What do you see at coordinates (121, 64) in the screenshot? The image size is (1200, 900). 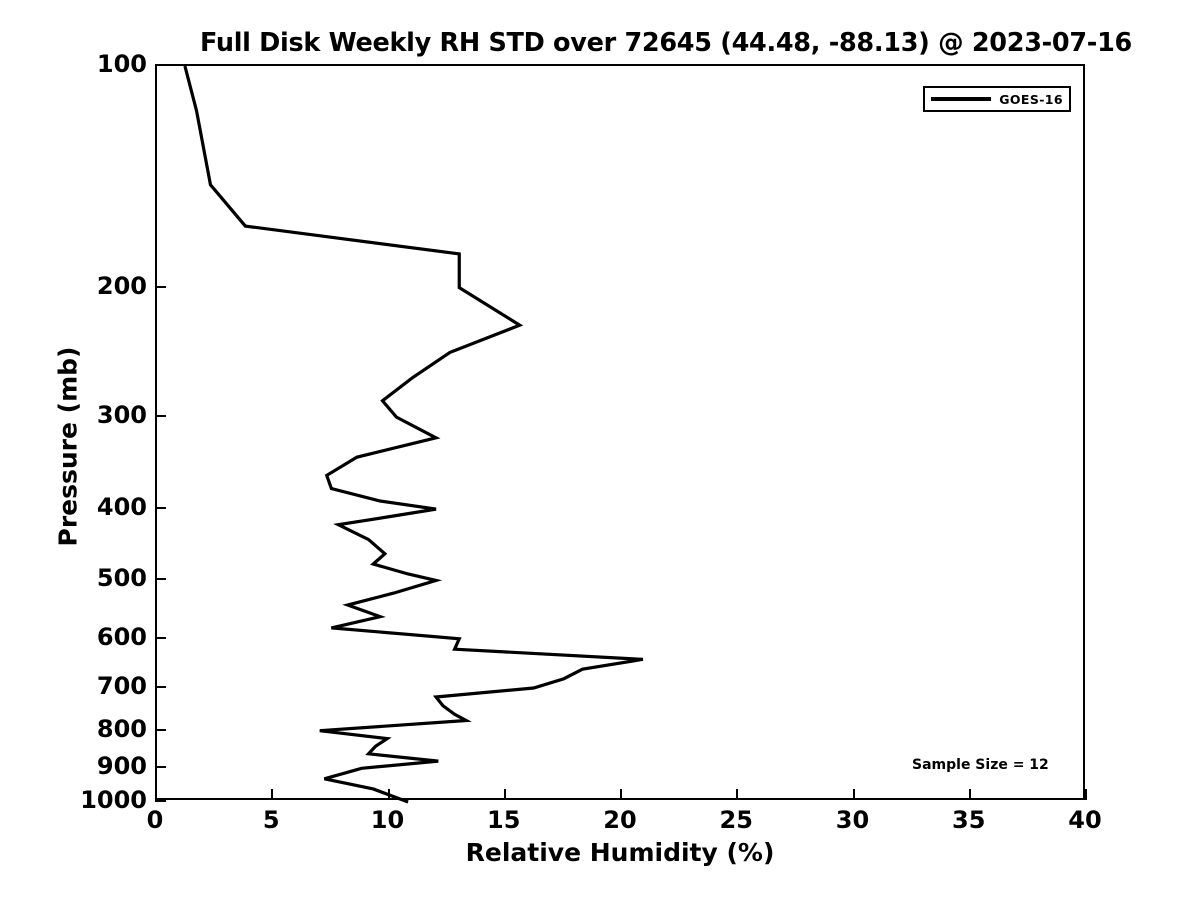 I see `y-tick-label: 100` at bounding box center [121, 64].